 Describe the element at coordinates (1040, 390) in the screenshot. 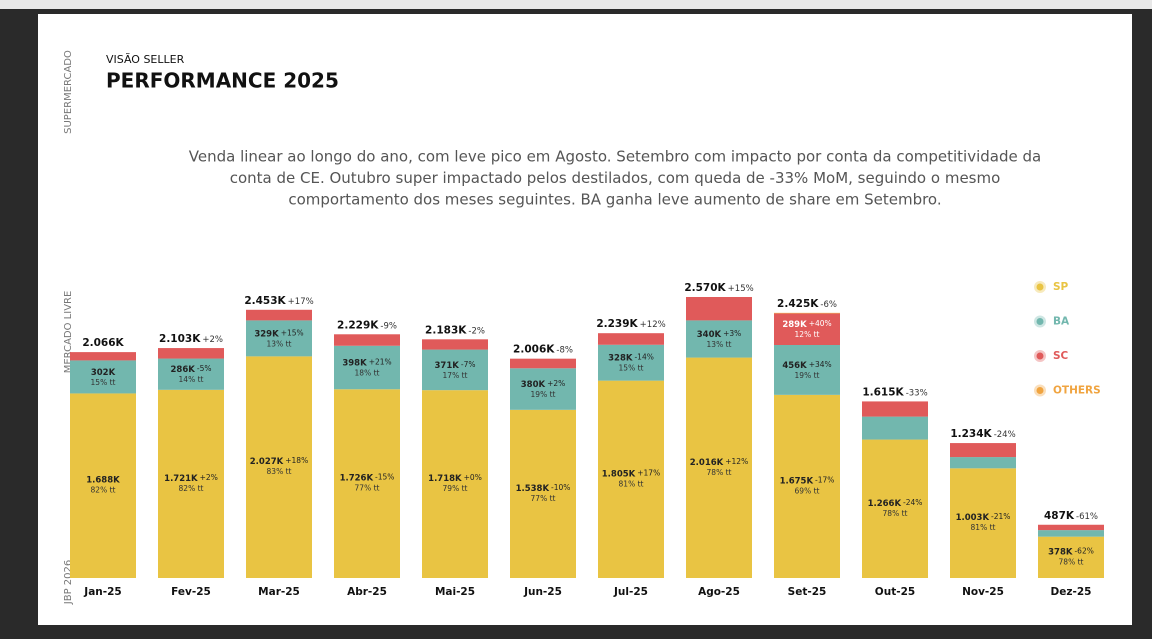

I see `legend-marker` at that location.